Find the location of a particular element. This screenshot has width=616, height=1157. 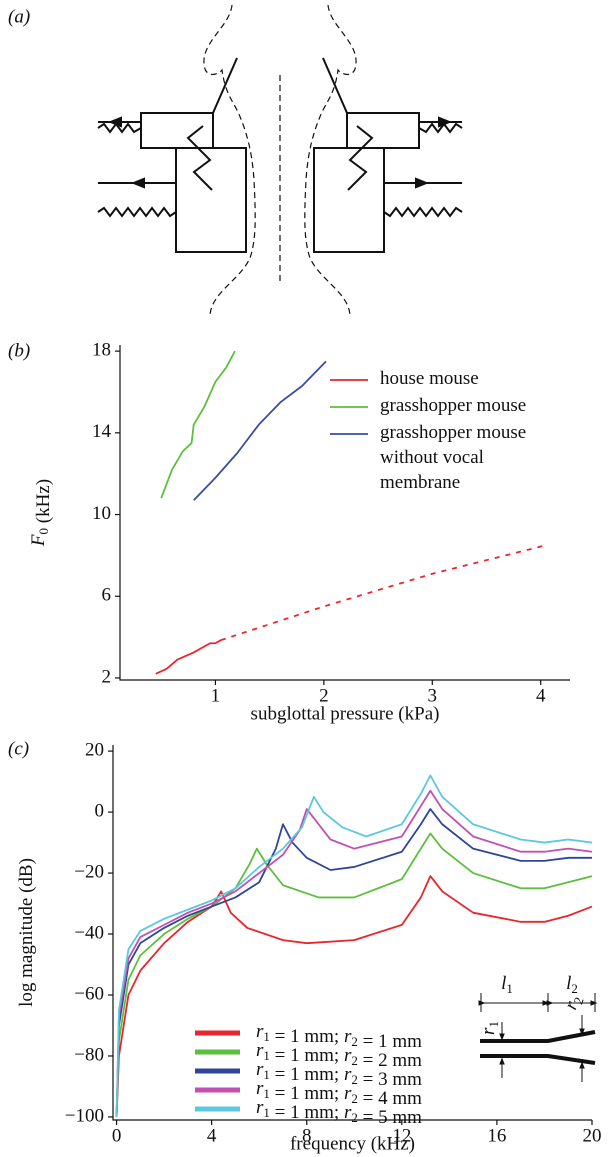

legend-label: r1 = 1 mm; r2 = 1 mm is located at coordinates (339, 1036).